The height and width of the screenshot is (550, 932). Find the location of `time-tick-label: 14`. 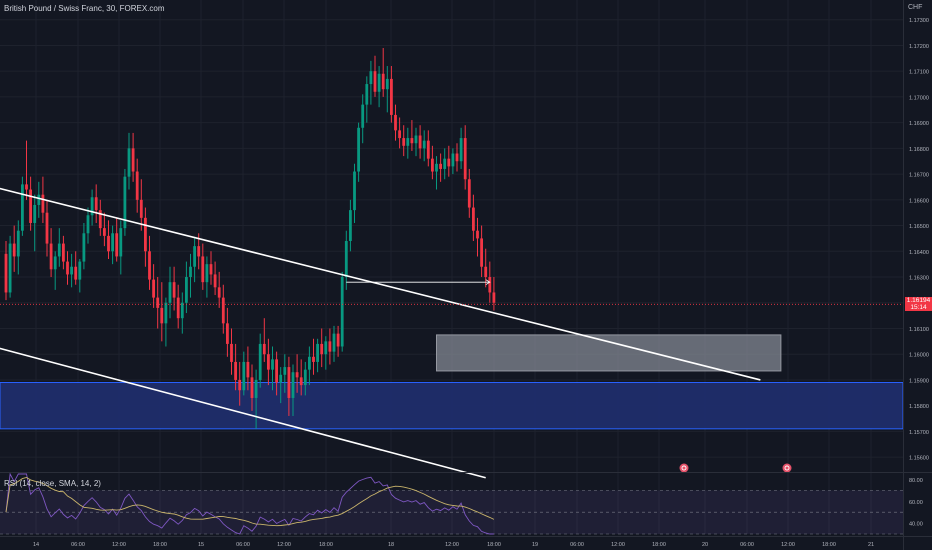

time-tick-label: 14 is located at coordinates (36, 545).